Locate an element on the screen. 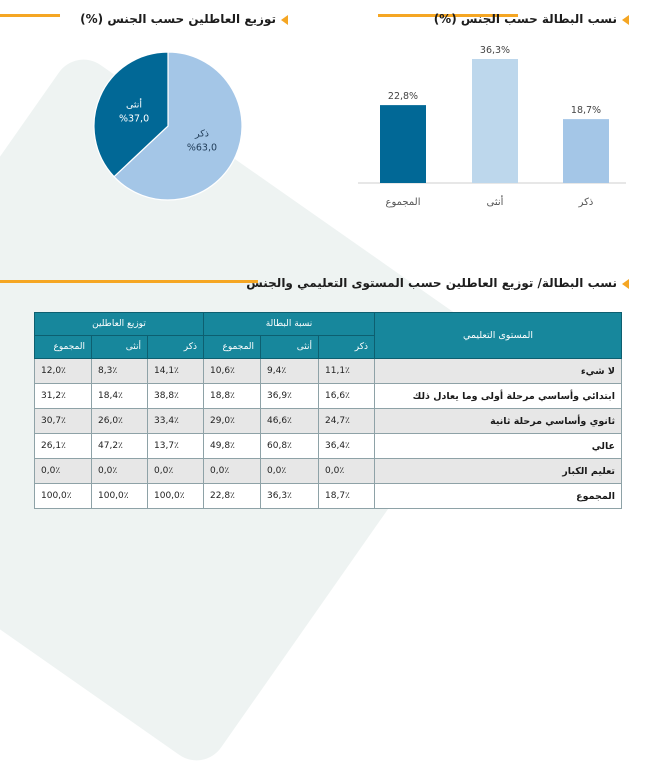 This screenshot has width=651, height=772. table-cell: 26,1٪ is located at coordinates (63, 446).